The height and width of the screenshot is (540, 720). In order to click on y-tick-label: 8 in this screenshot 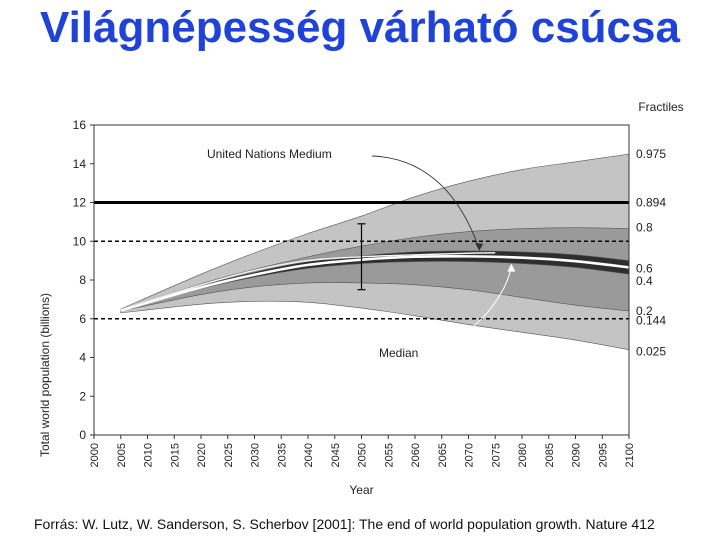, I will do `click(82, 280)`.